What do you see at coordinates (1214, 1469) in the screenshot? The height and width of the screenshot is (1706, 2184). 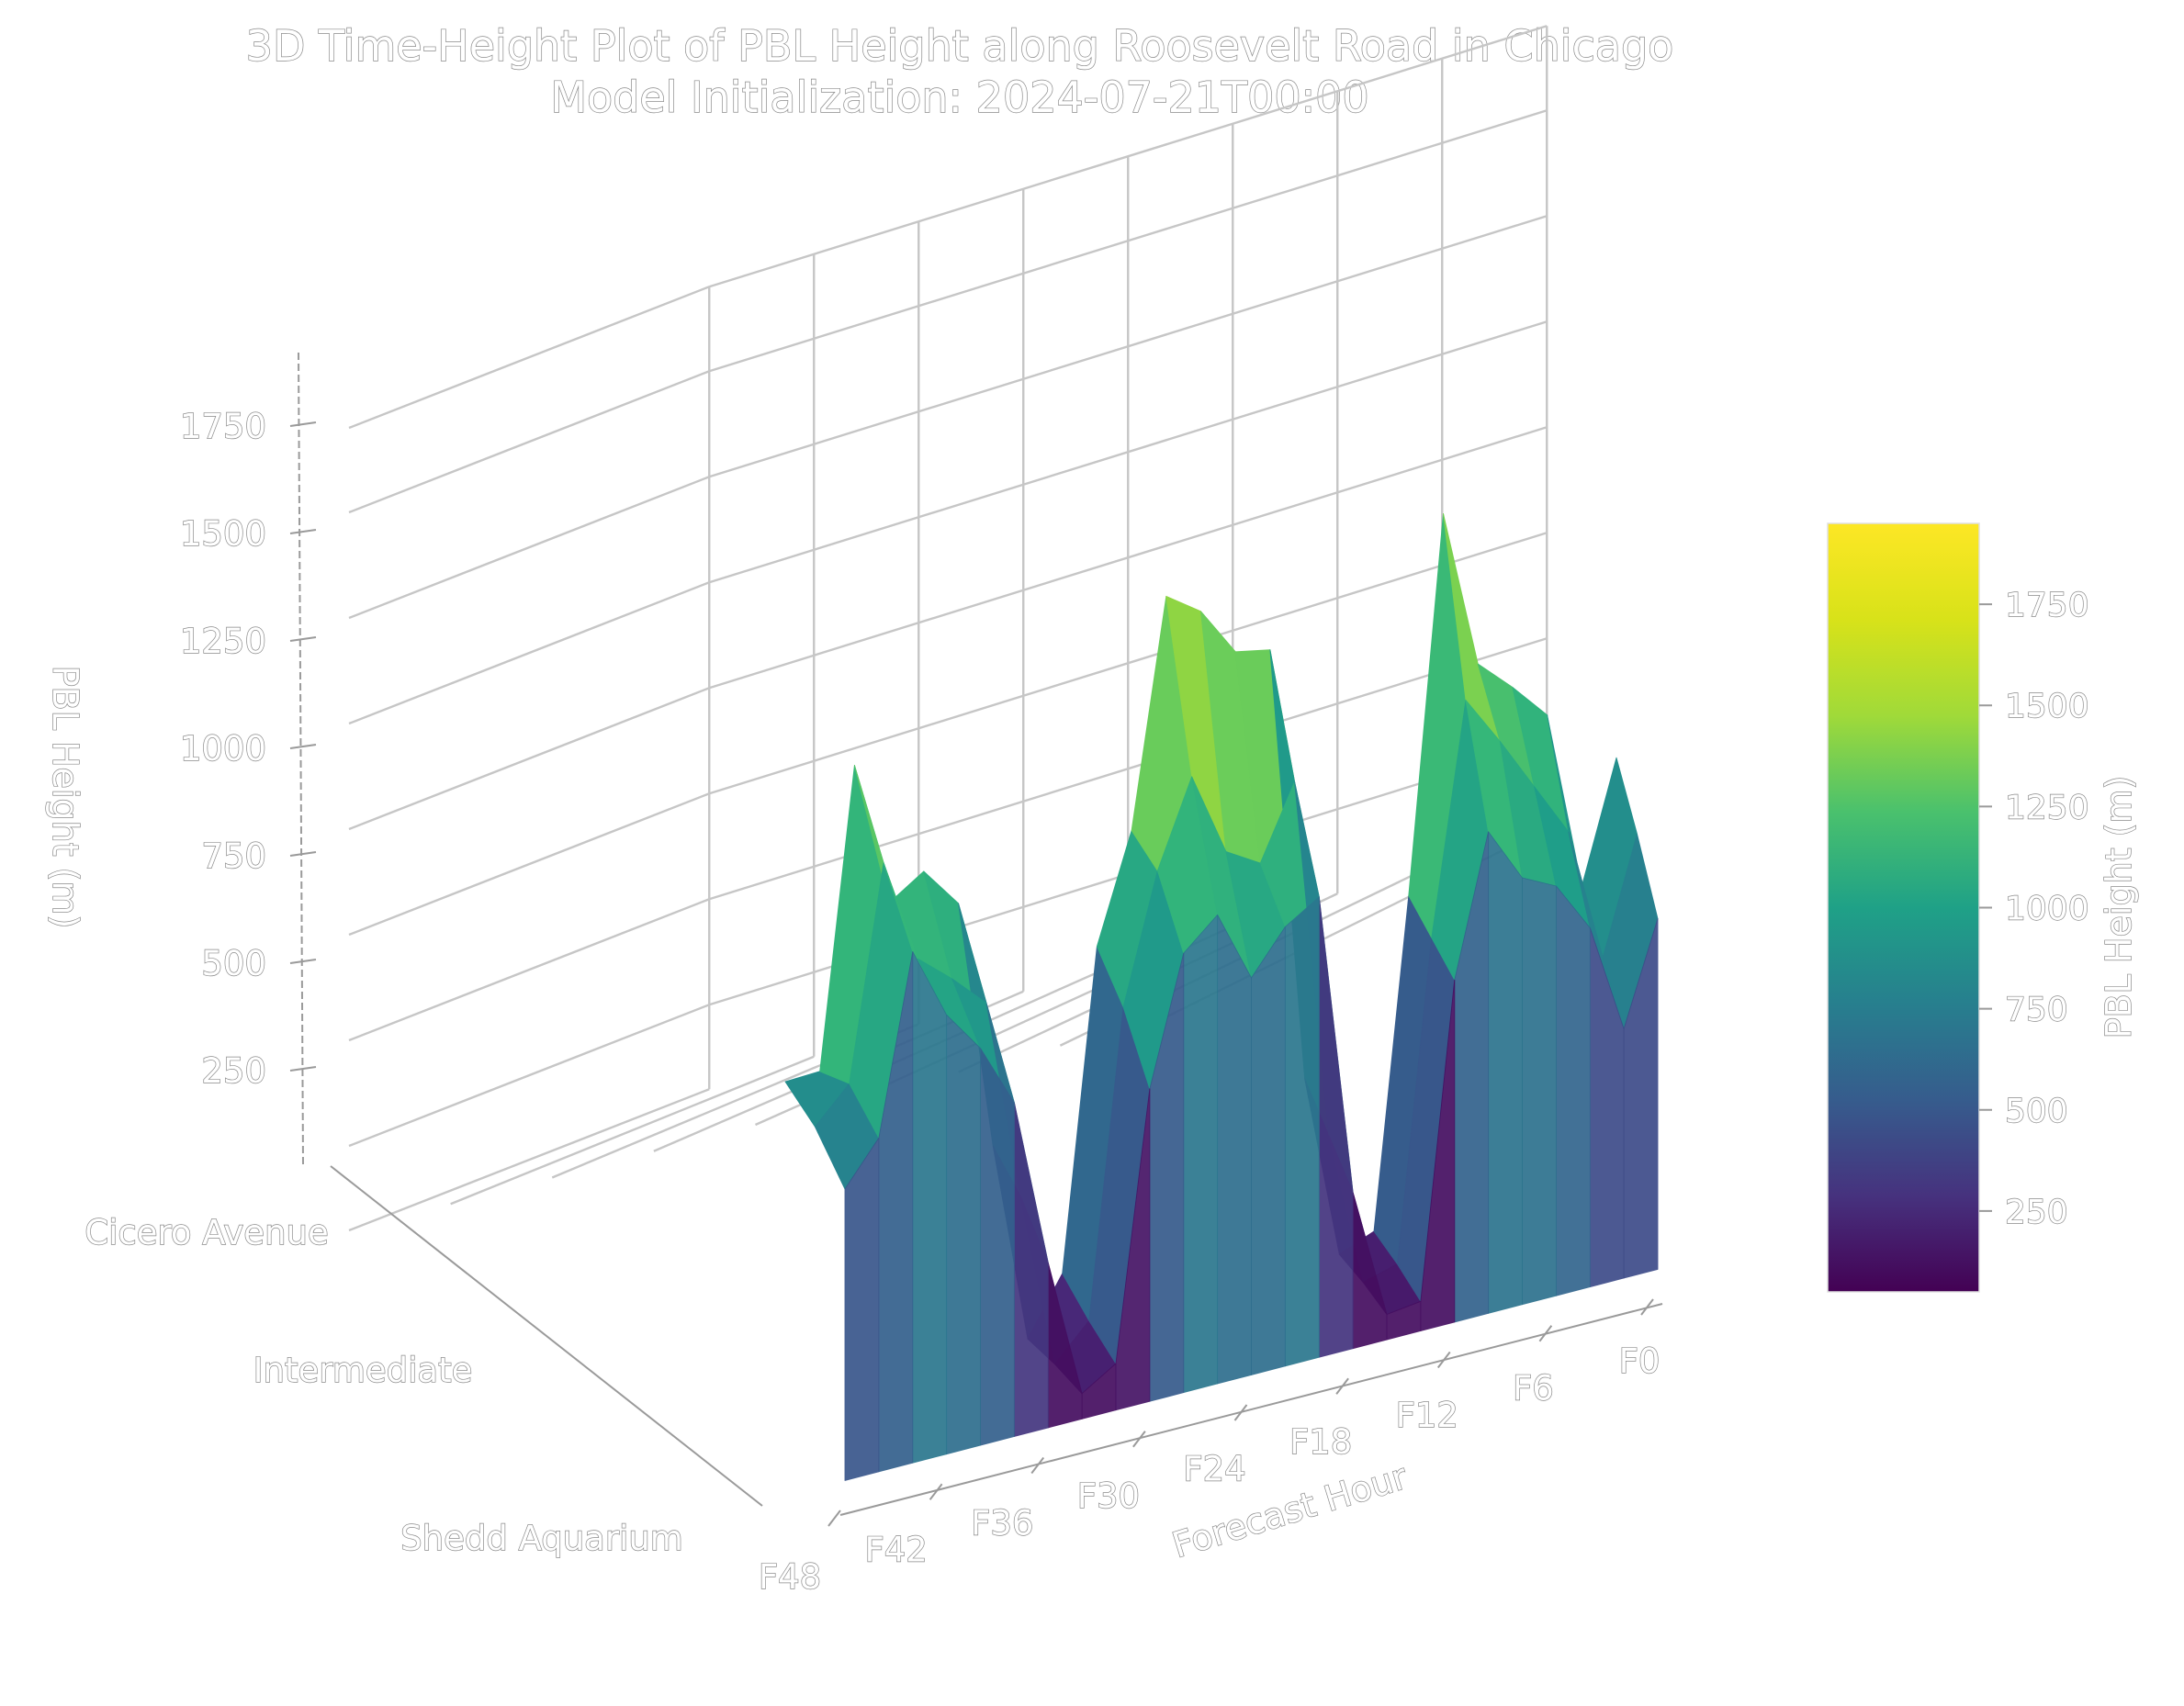 I see `x-tick-label: F24` at bounding box center [1214, 1469].